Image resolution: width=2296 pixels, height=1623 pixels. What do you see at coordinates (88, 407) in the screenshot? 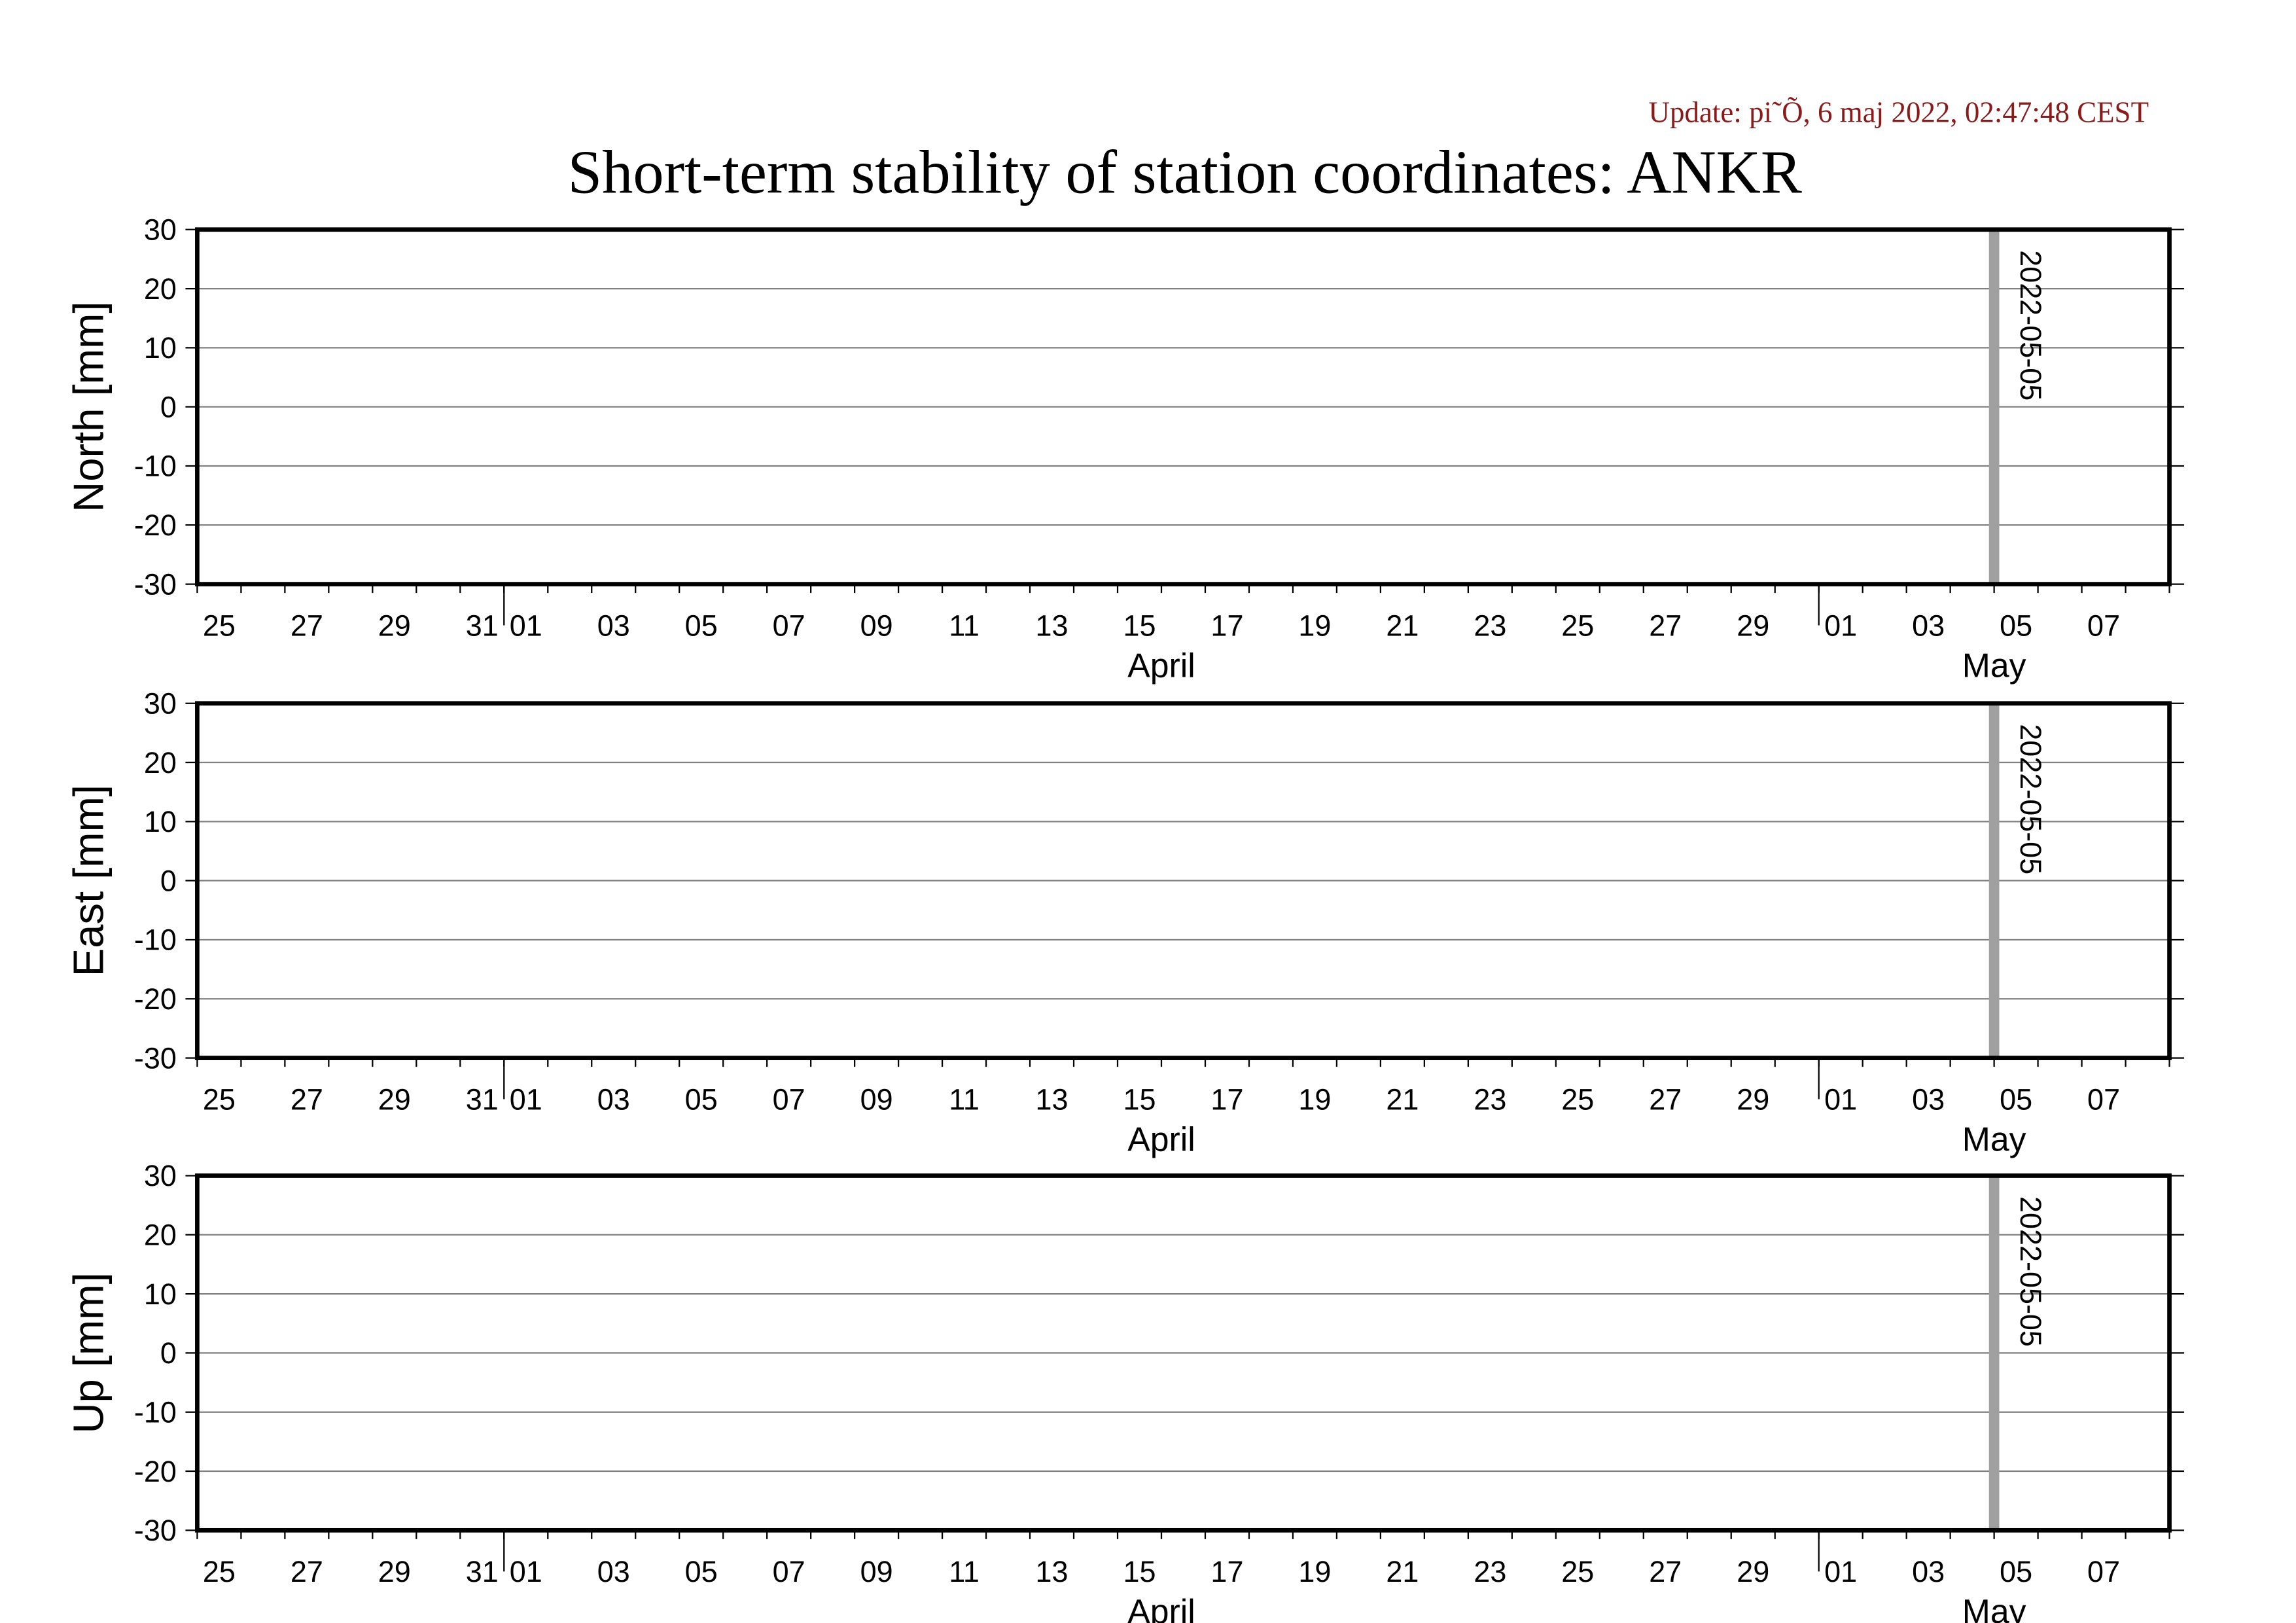
I see `y-axis-label: North [mm]` at bounding box center [88, 407].